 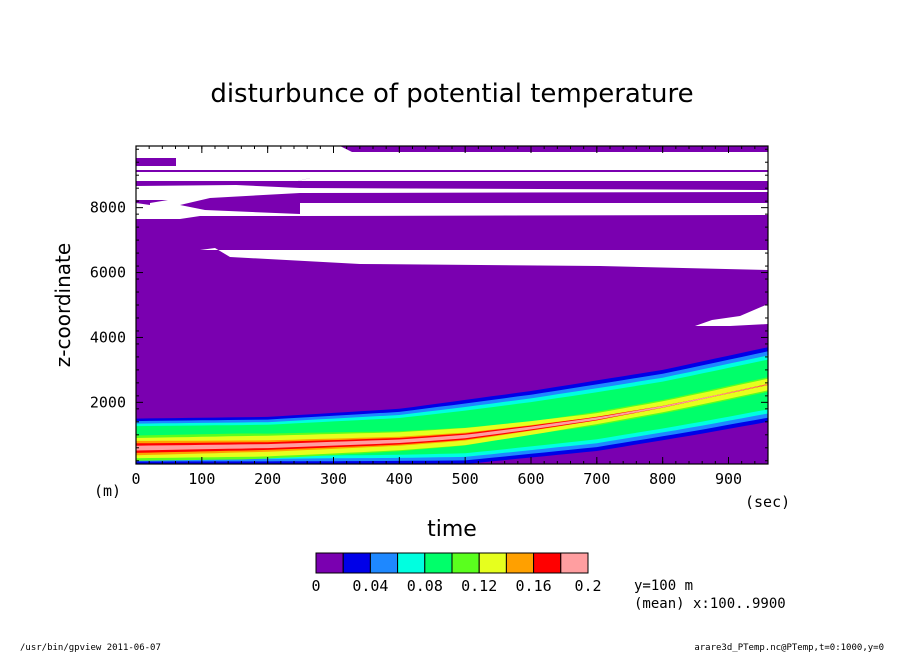 I want to click on x-tick-label: 0, so click(x=135, y=479).